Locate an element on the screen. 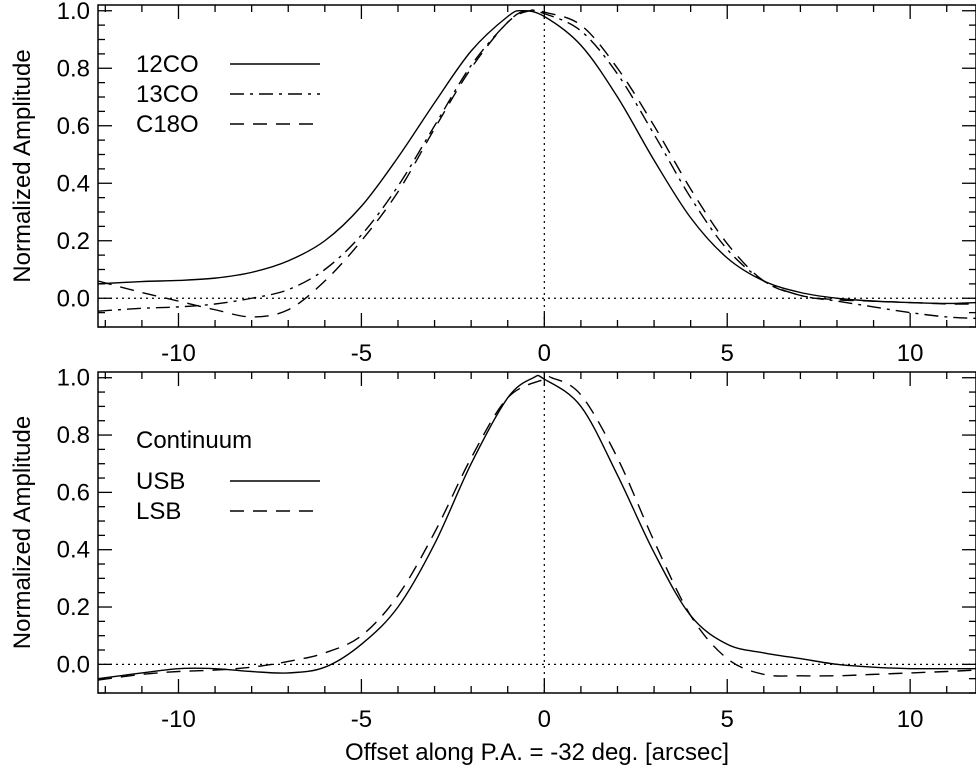 The image size is (976, 772). legend-entry-label: USB is located at coordinates (160, 481).